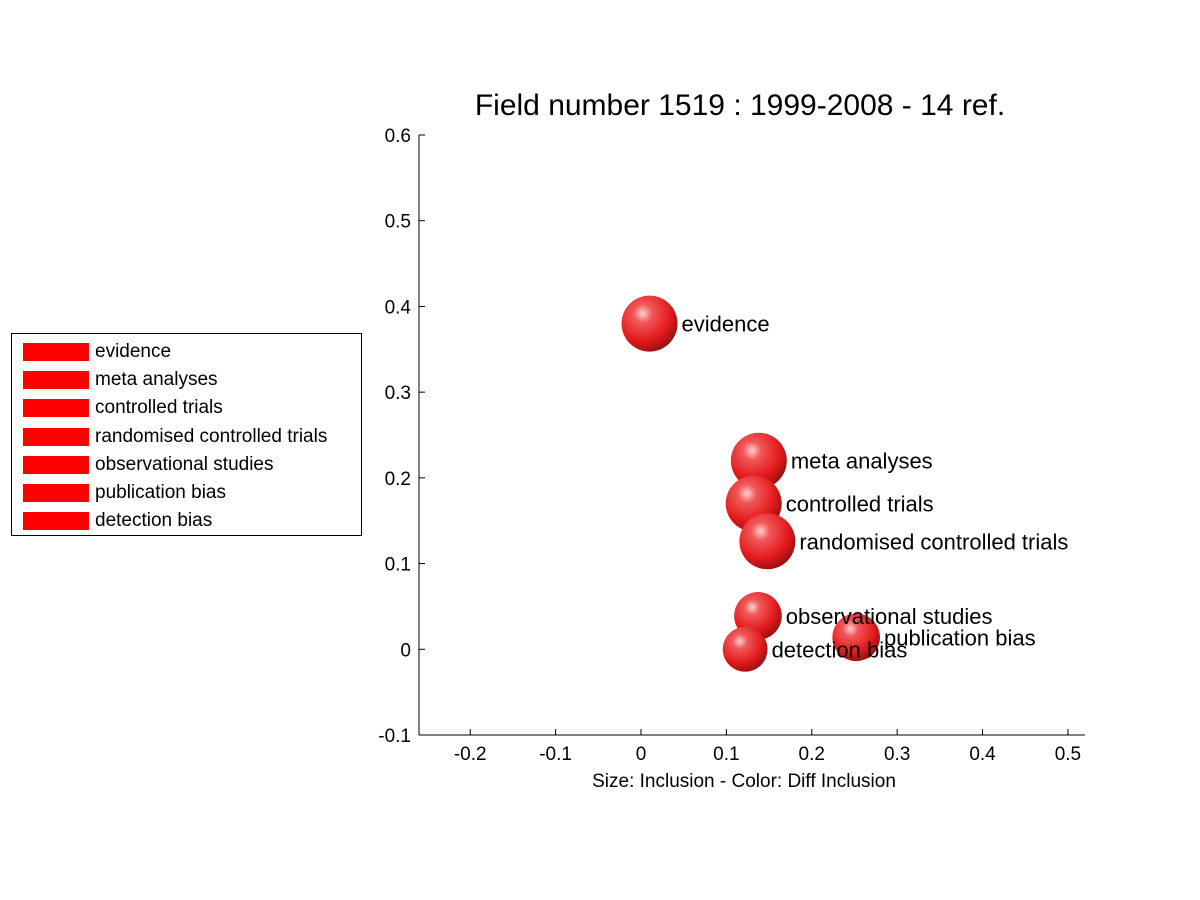 Image resolution: width=1200 pixels, height=900 pixels. I want to click on y-tick-label: 0.2, so click(398, 479).